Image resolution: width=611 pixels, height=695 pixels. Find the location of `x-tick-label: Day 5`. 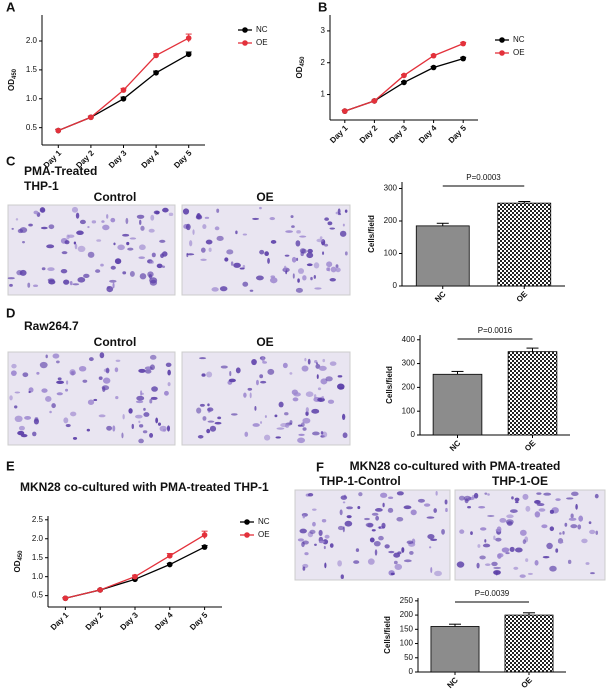

x-tick-label: Day 5 is located at coordinates (199, 621).